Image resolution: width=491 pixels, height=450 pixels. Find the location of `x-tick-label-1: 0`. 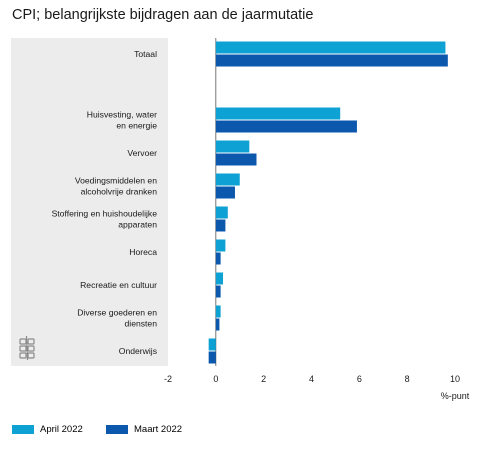

x-tick-label-1: 0 is located at coordinates (215, 379).